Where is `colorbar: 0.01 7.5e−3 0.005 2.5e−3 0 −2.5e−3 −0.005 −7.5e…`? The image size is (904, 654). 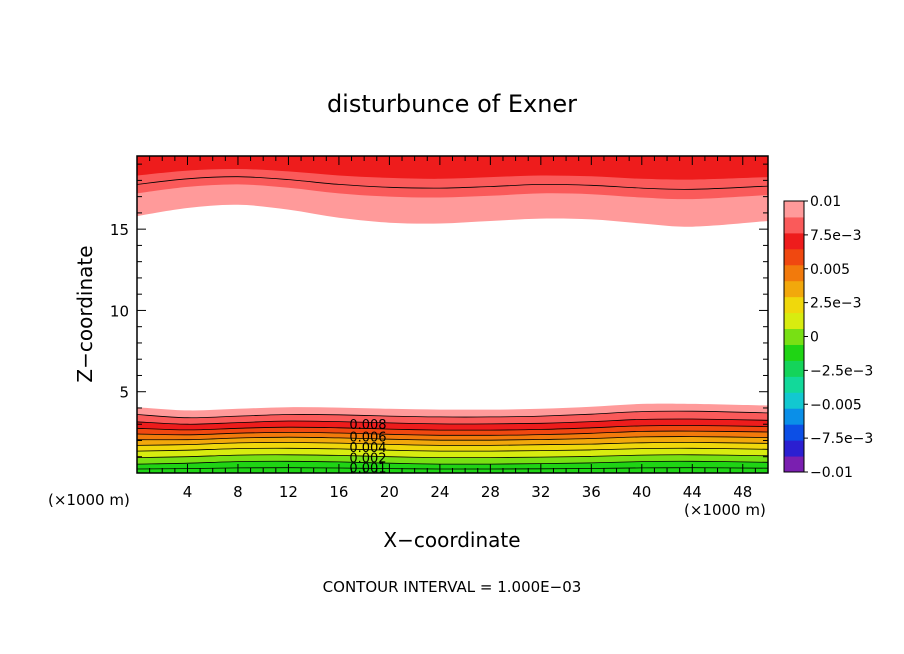
colorbar: 0.01 7.5e−3 0.005 2.5e−3 0 −2.5e−3 −0.005 −7.5e… is located at coordinates (828, 337).